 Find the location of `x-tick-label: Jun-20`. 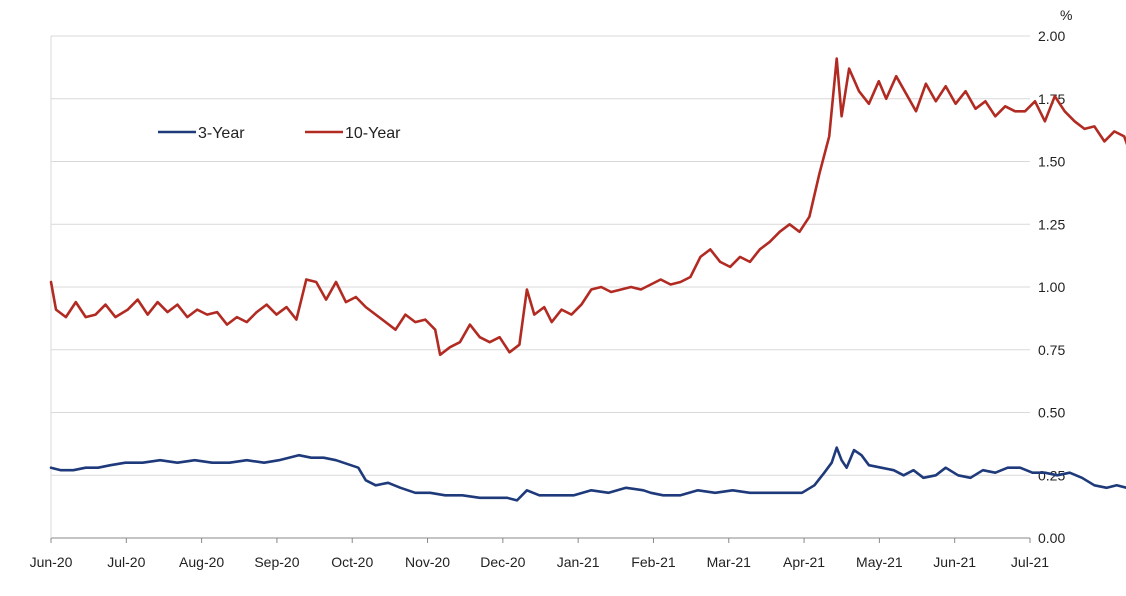

x-tick-label: Jun-20 is located at coordinates (51, 562).